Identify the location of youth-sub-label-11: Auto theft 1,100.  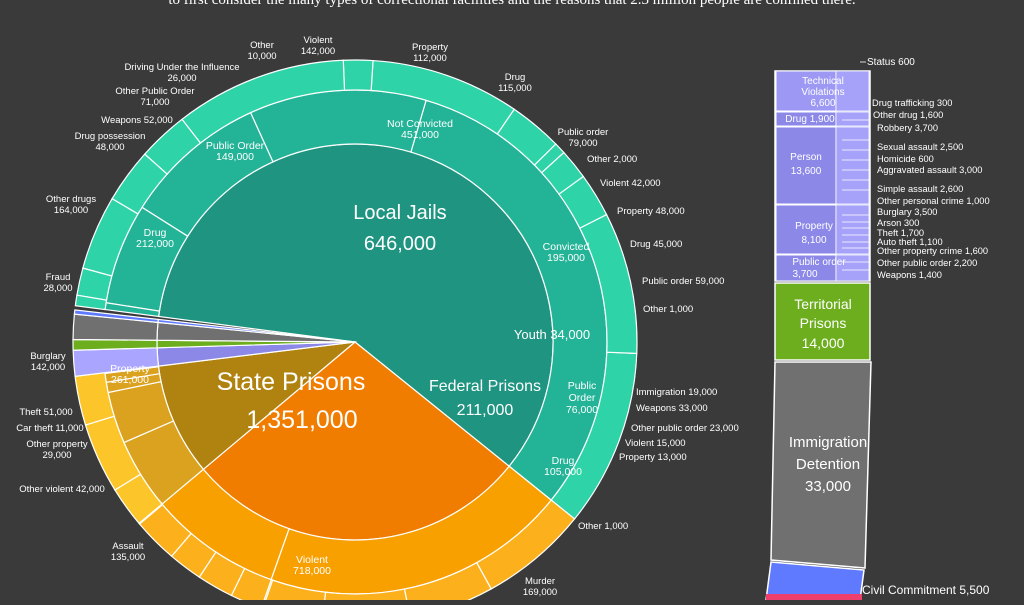
(910, 242).